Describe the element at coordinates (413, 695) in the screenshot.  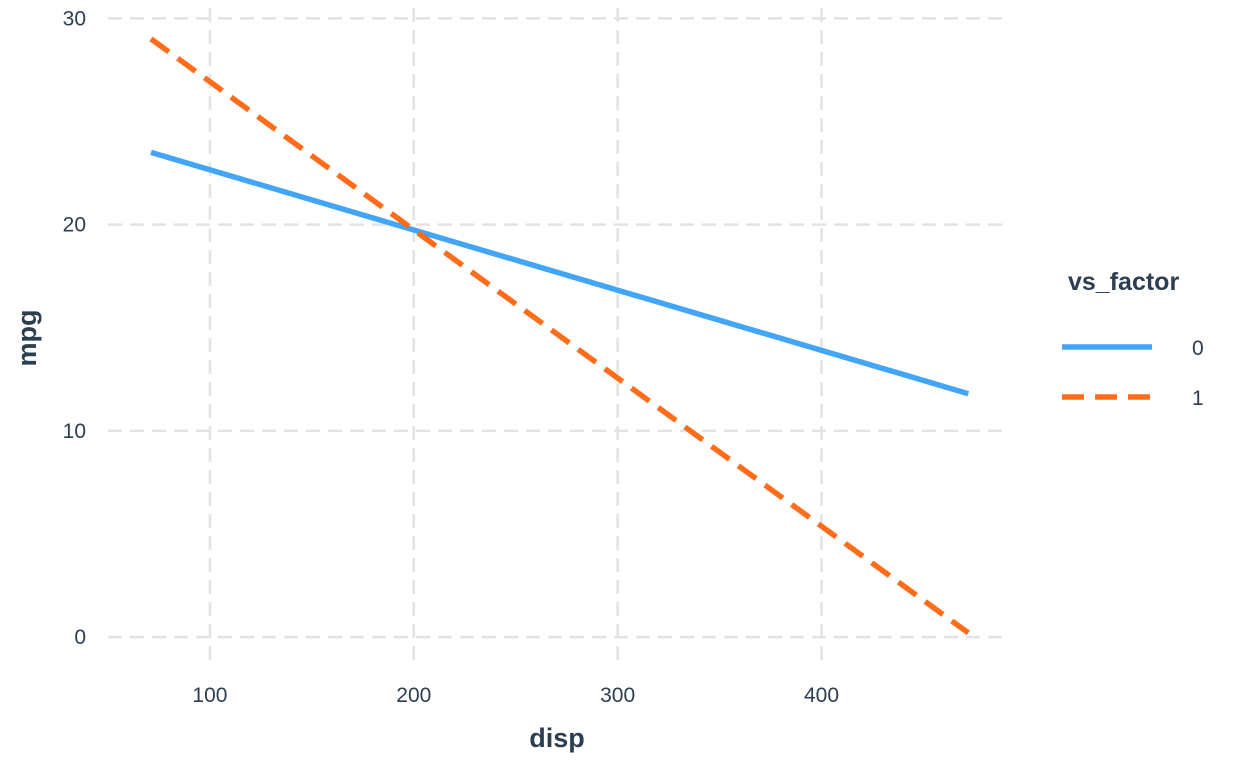
I see `x-tick-label: 200` at that location.